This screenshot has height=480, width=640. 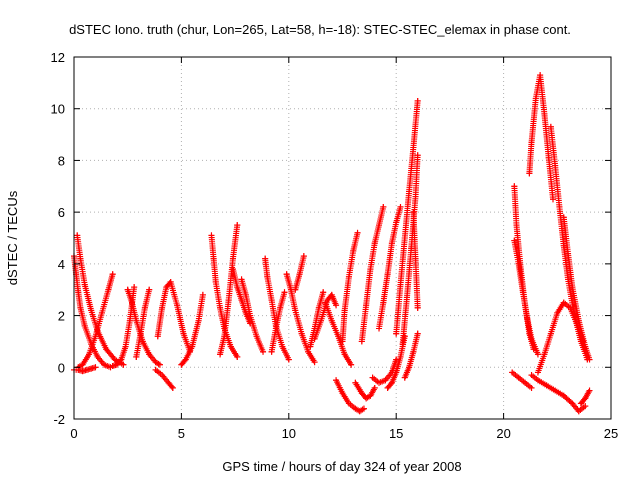 What do you see at coordinates (61, 367) in the screenshot?
I see `y-tick-label: 0` at bounding box center [61, 367].